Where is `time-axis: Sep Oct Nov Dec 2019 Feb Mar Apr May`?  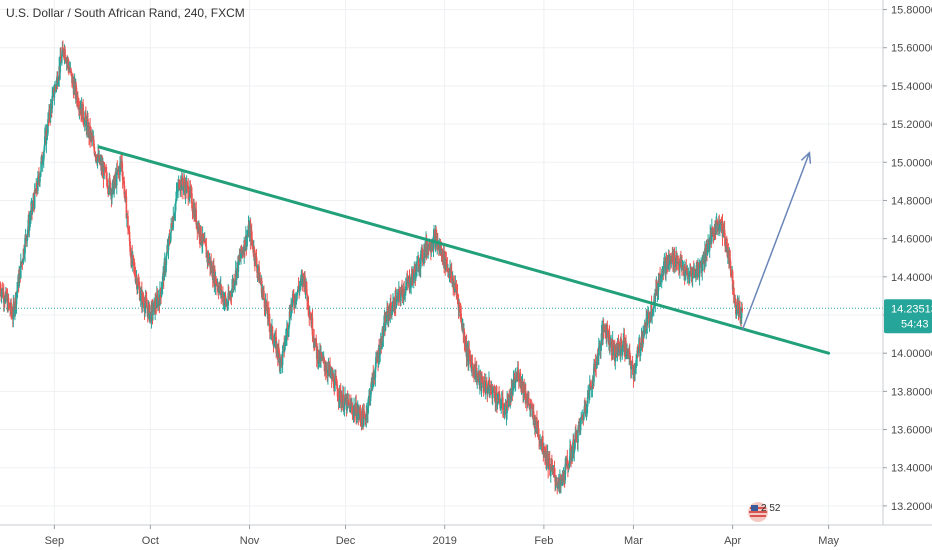
time-axis: Sep Oct Nov Dec 2019 Feb Mar Apr May is located at coordinates (442, 536).